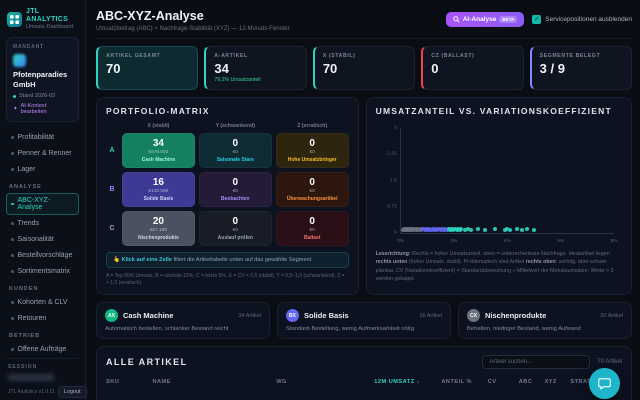 The width and height of the screenshot is (640, 400). I want to click on chat-fab-button, so click(604, 383).